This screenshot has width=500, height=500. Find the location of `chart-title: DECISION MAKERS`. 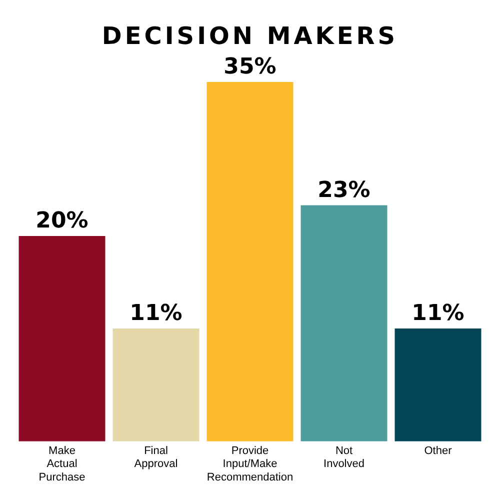

chart-title: DECISION MAKERS is located at coordinates (250, 37).